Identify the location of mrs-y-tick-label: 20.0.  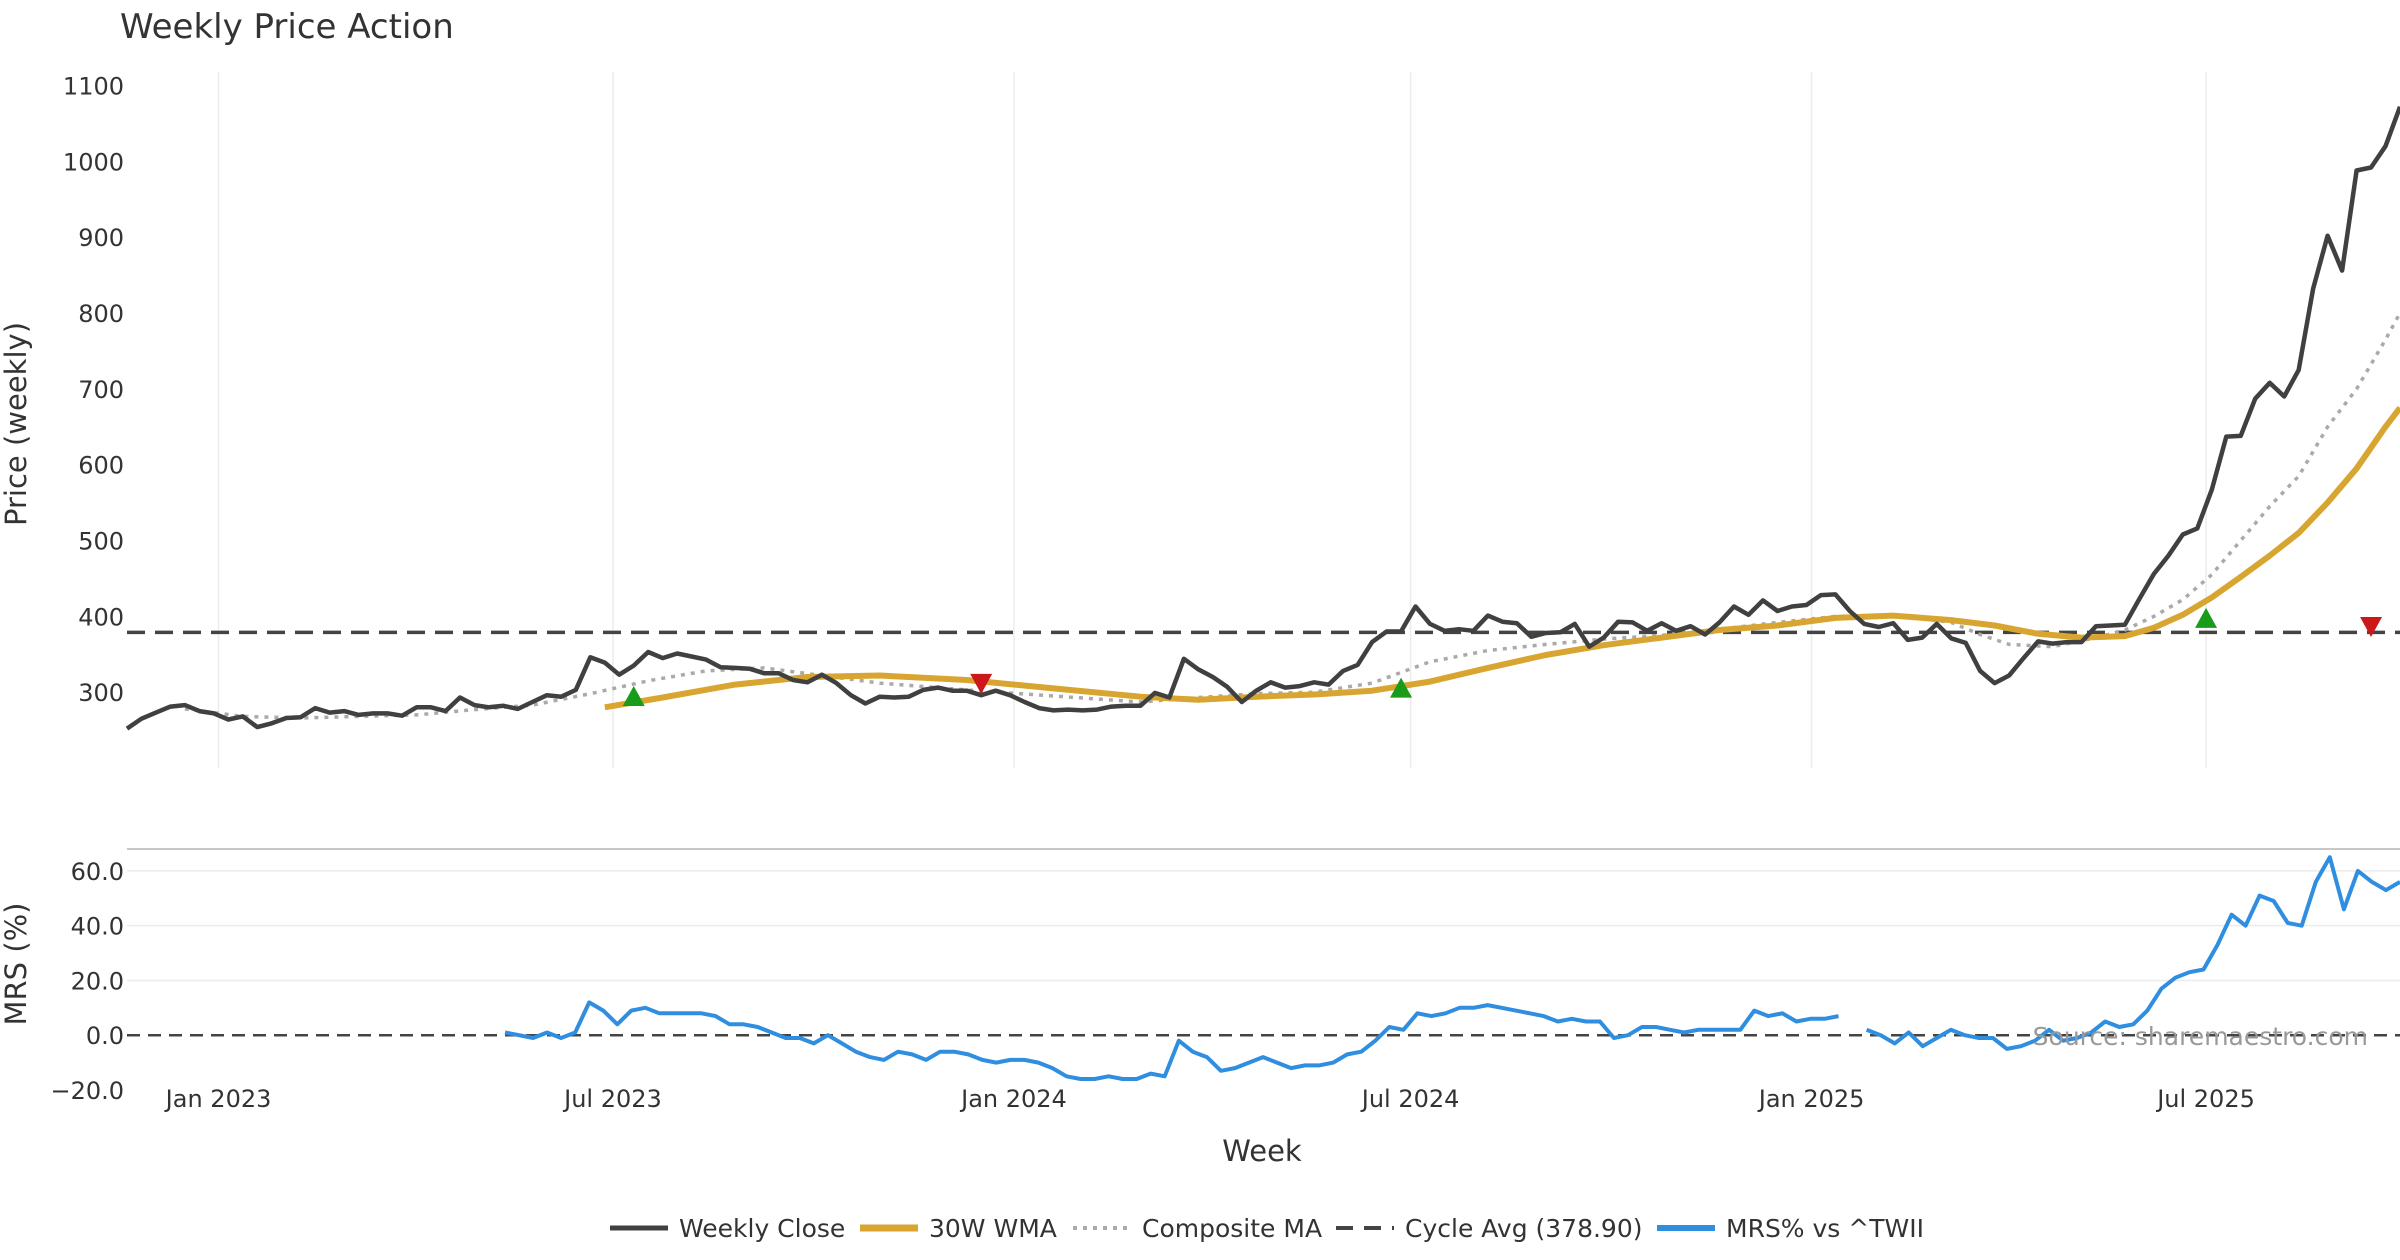
(97, 981).